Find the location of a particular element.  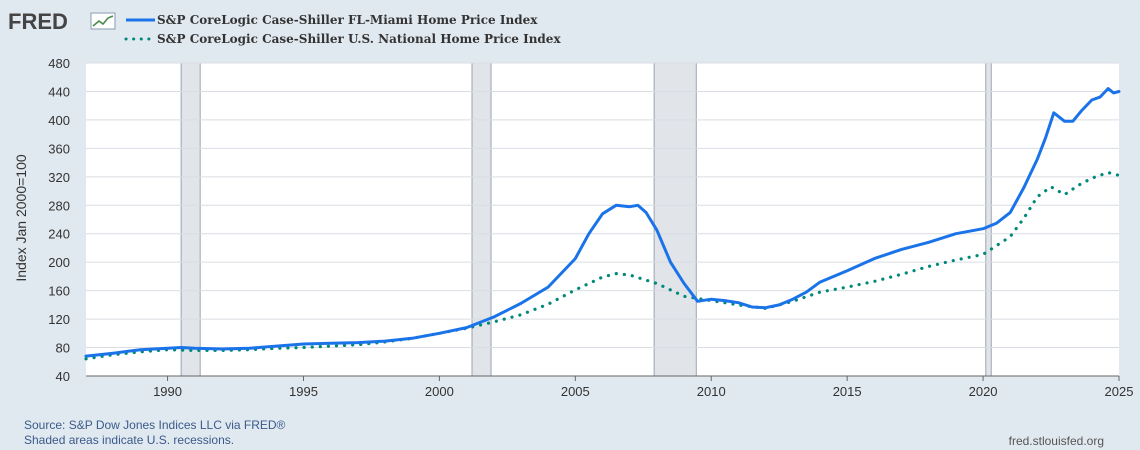

x-tick-label: 2015 is located at coordinates (847, 391).